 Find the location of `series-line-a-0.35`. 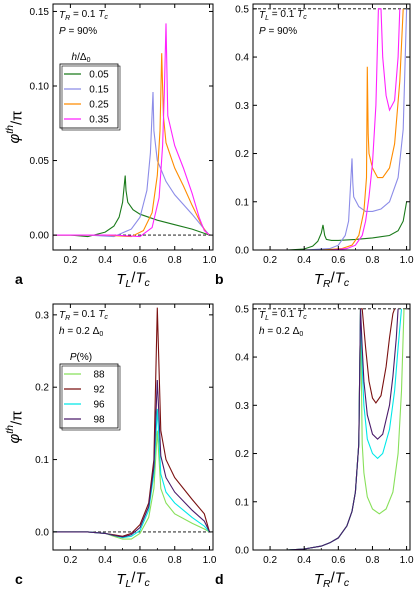

series-line-a-0.35 is located at coordinates (131, 130).